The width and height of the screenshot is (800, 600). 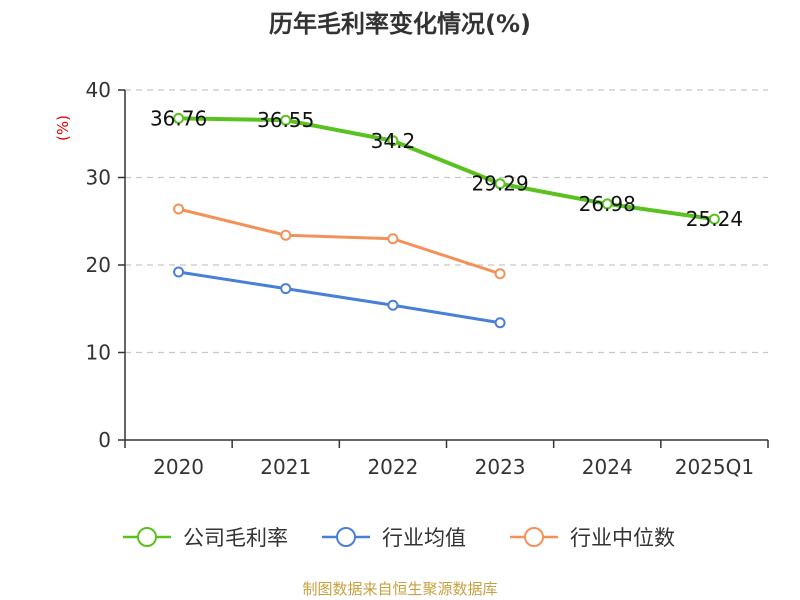 I want to click on legend-label: 行业中位数, so click(x=622, y=538).